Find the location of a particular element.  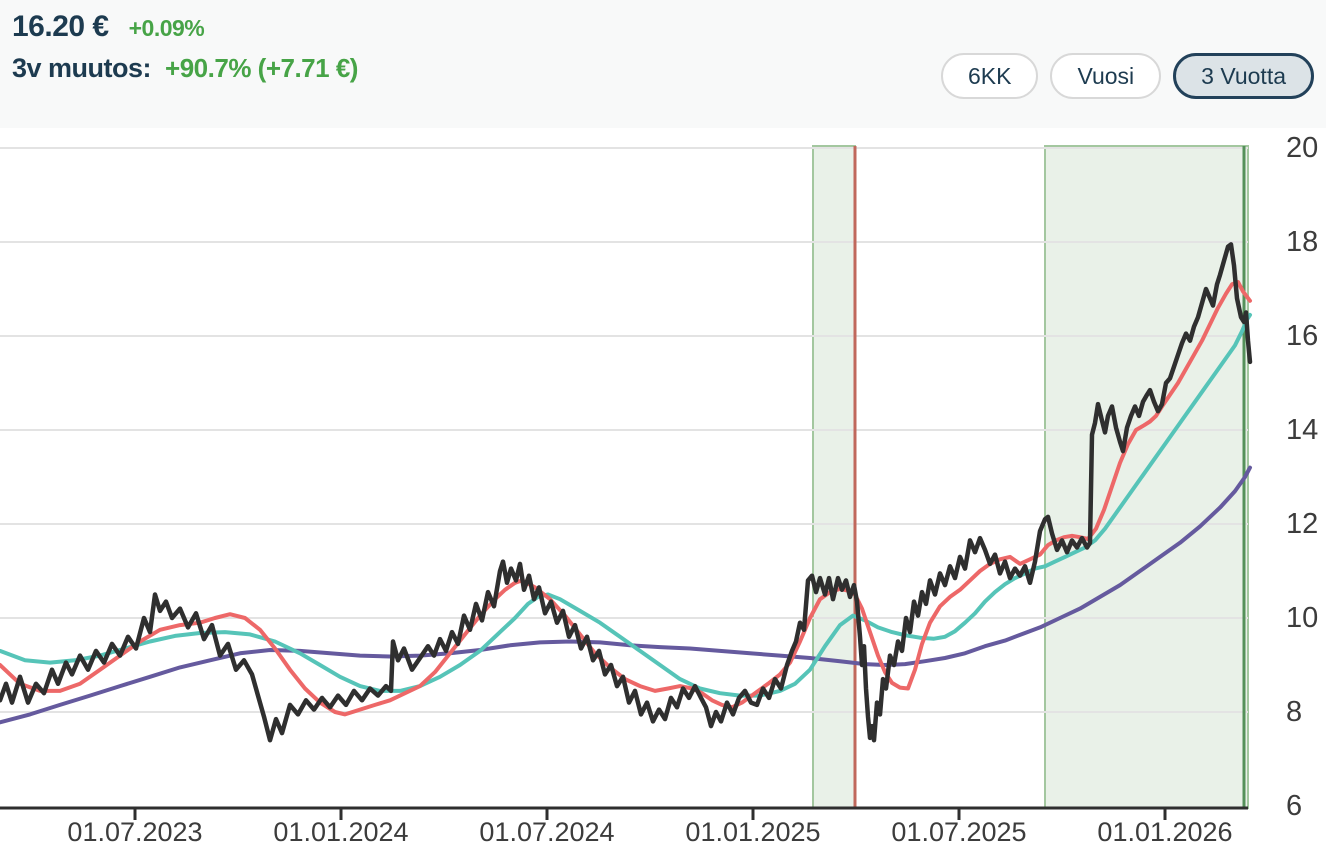

x-axis-label: 01.01.2026 is located at coordinates (1164, 832).